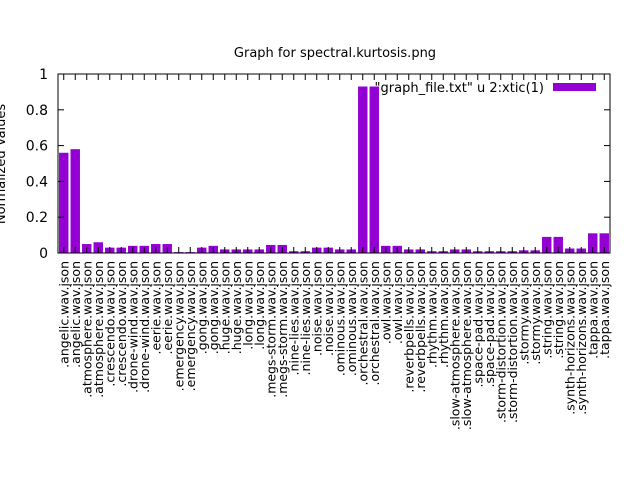 Image resolution: width=640 pixels, height=480 pixels. What do you see at coordinates (190, 326) in the screenshot?
I see `x-tick-label-11: .emergency.wav.json` at bounding box center [190, 326].